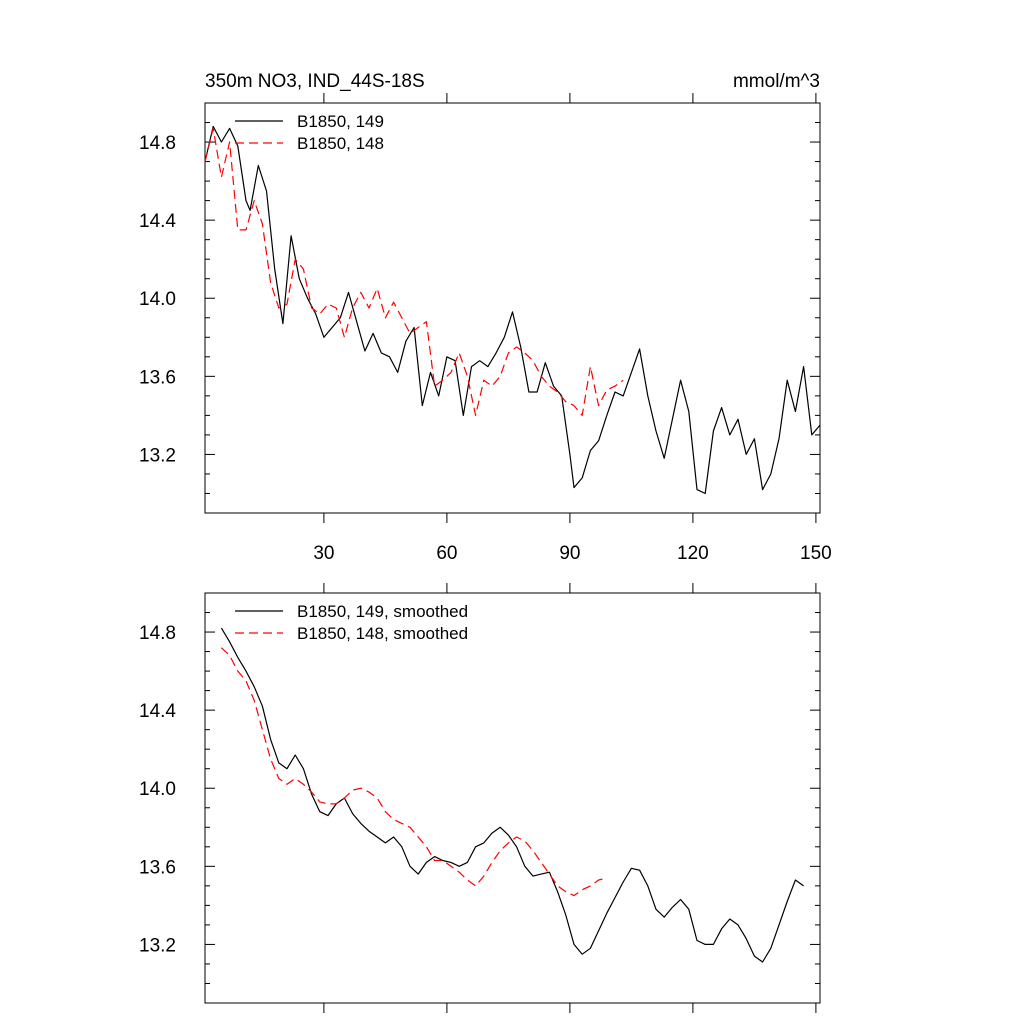 This screenshot has height=1024, width=1024. What do you see at coordinates (340, 121) in the screenshot?
I see `top-legend-label-0: B1850, 149` at bounding box center [340, 121].